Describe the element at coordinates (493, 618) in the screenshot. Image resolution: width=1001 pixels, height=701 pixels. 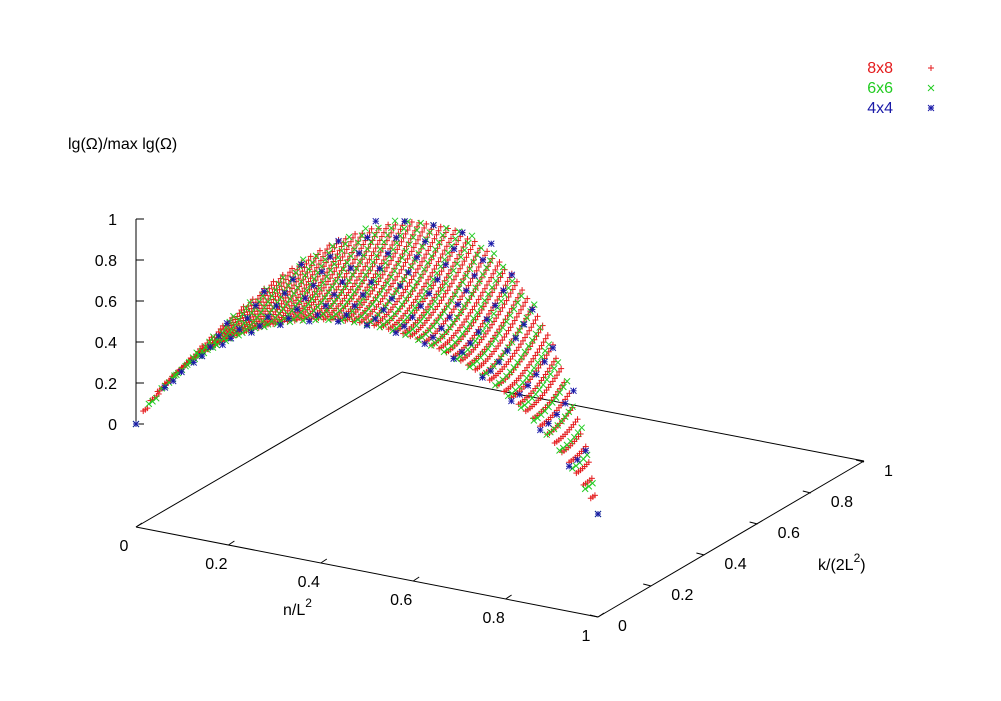
I see `x-tick-label: 0.8` at that location.